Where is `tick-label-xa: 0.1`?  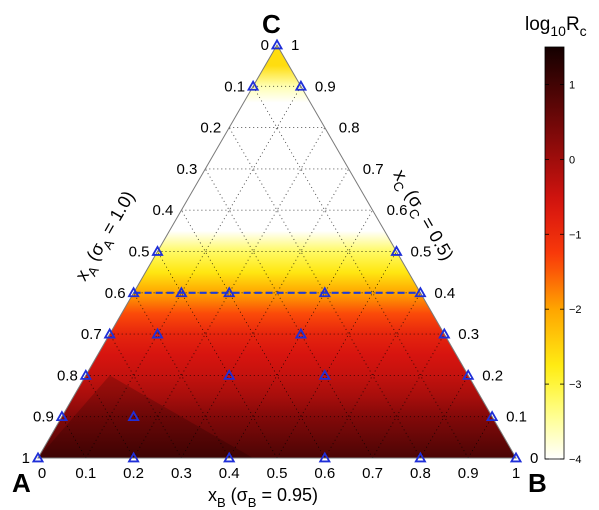
tick-label-xa: 0.1 is located at coordinates (234, 86).